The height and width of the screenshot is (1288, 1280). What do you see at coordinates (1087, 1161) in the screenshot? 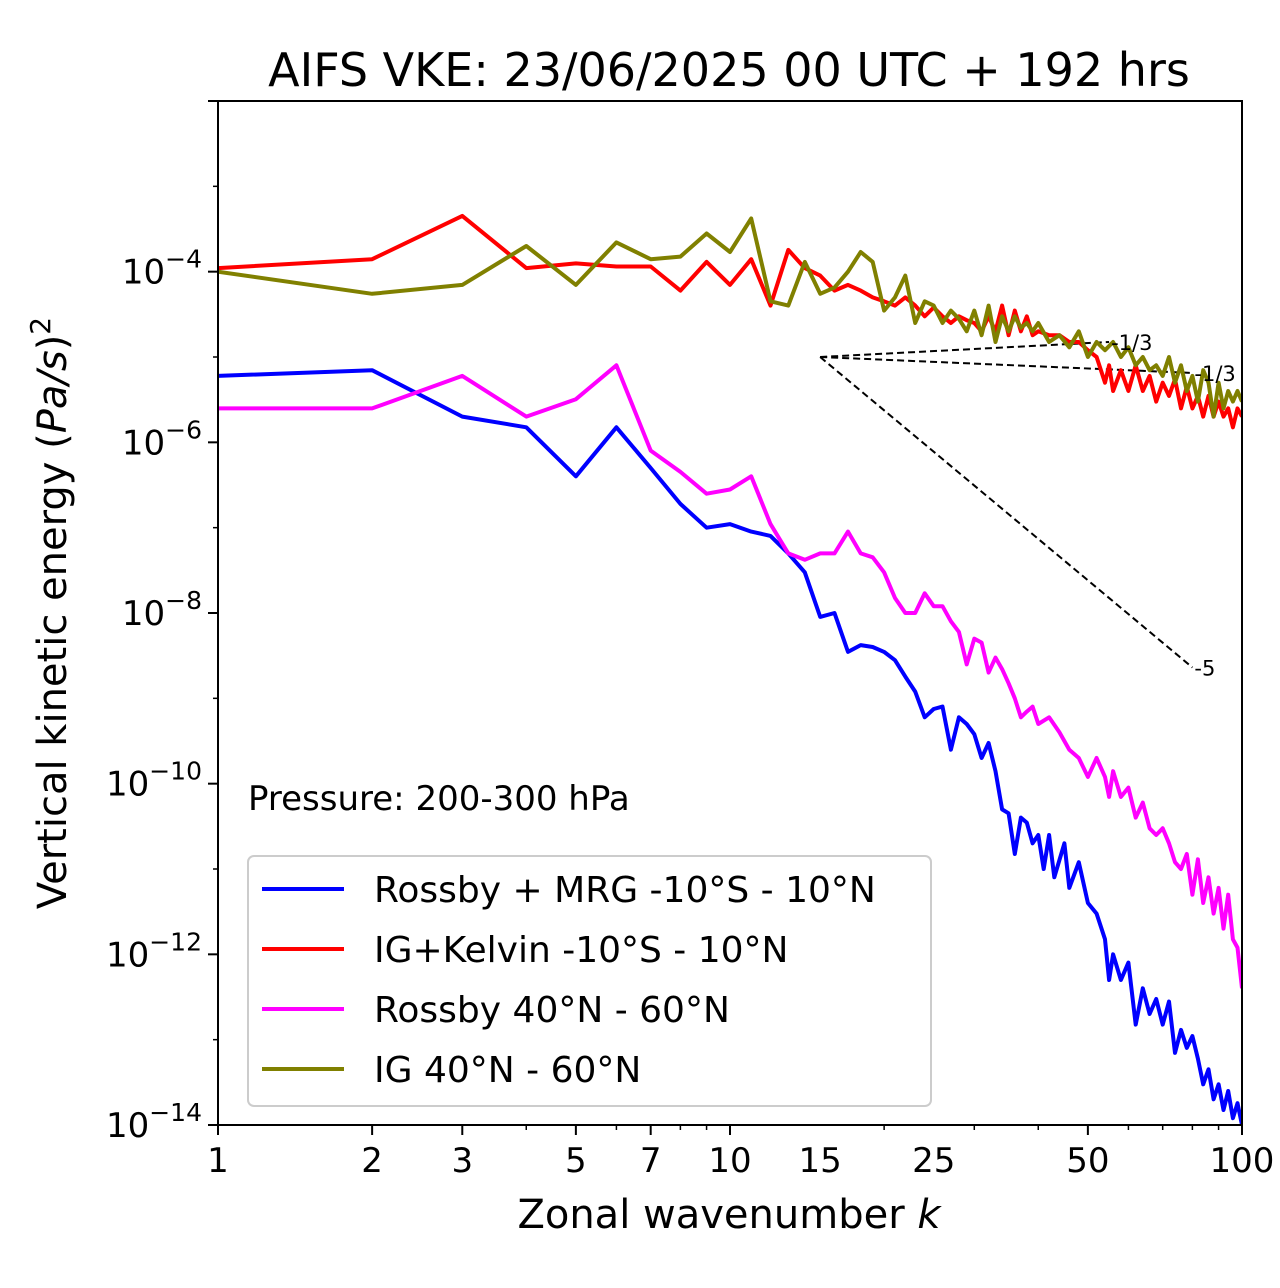
I see `x-tick-label: 50` at bounding box center [1087, 1161].